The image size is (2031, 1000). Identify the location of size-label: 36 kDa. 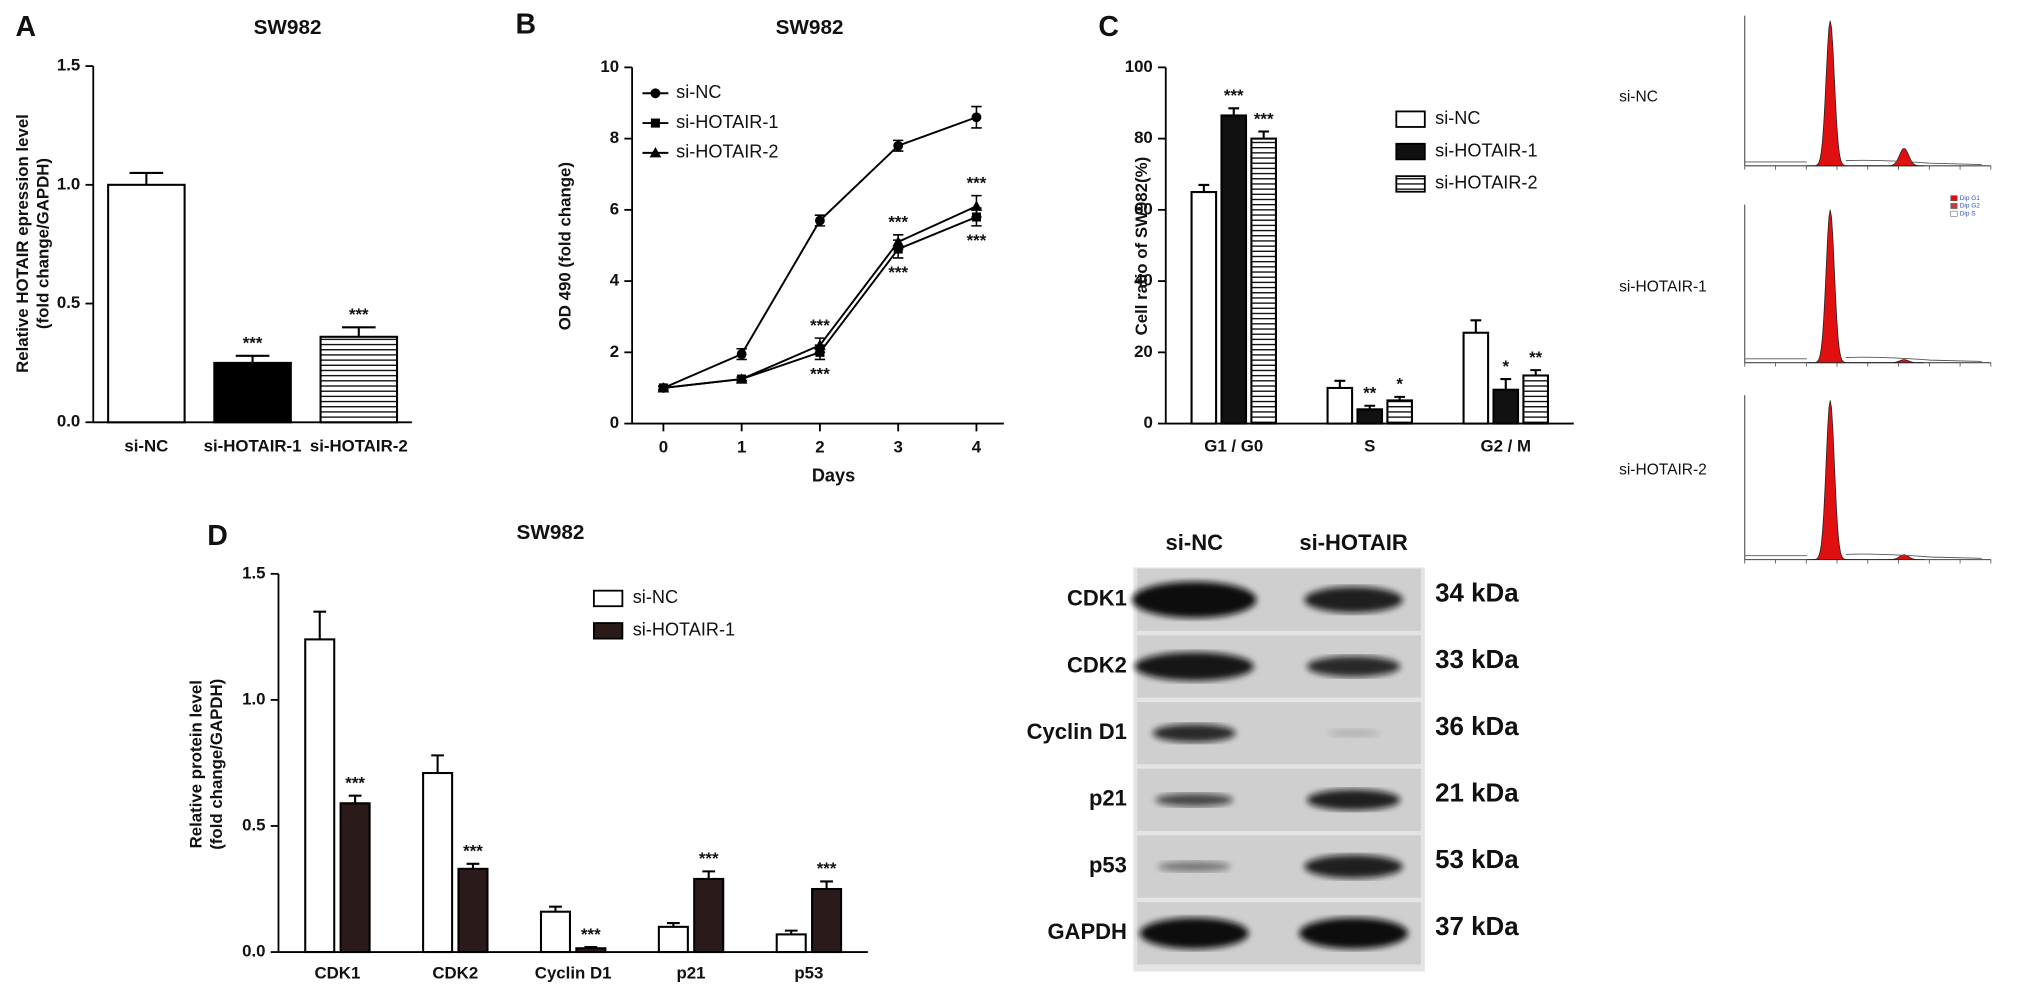
(1477, 727).